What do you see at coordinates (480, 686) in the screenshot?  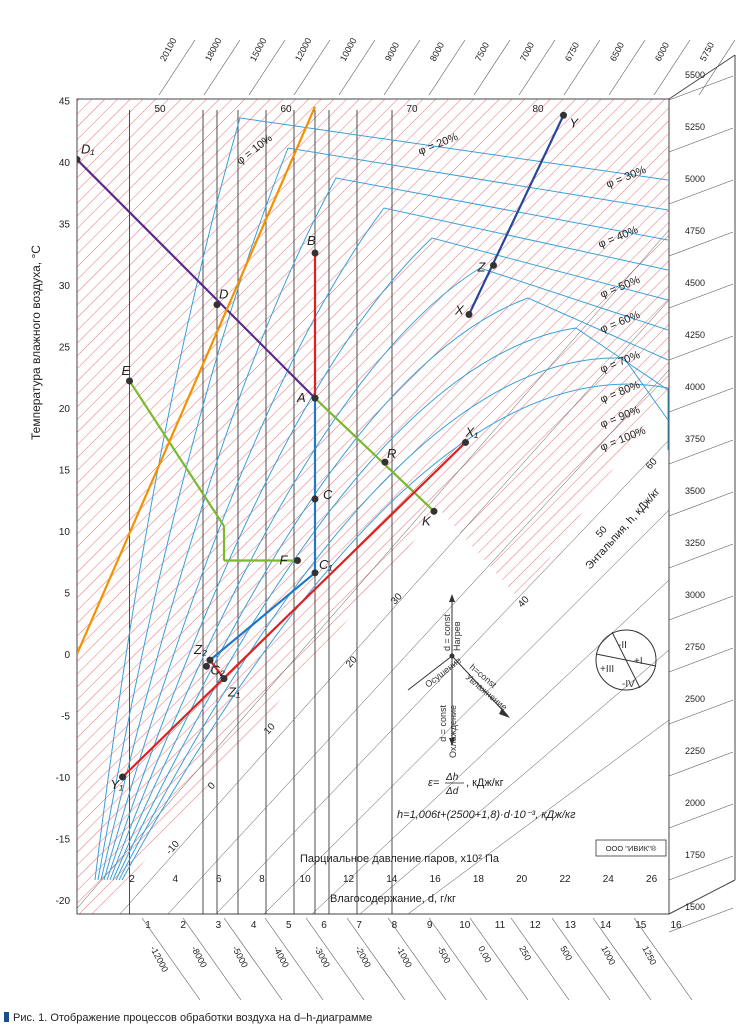 I see `arrow-humidification` at bounding box center [480, 686].